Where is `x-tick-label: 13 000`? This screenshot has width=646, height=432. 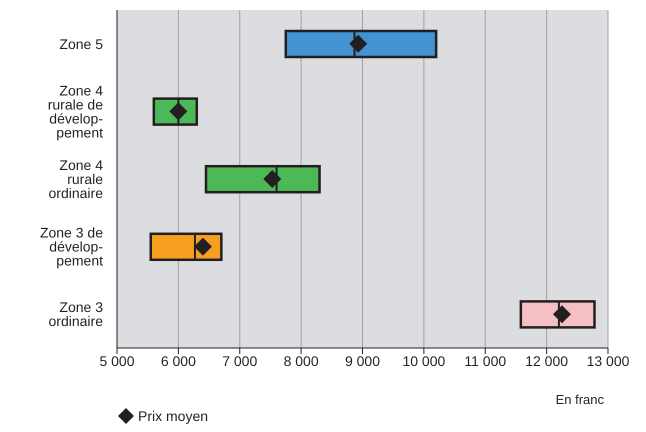 x-tick-label: 13 000 is located at coordinates (608, 360).